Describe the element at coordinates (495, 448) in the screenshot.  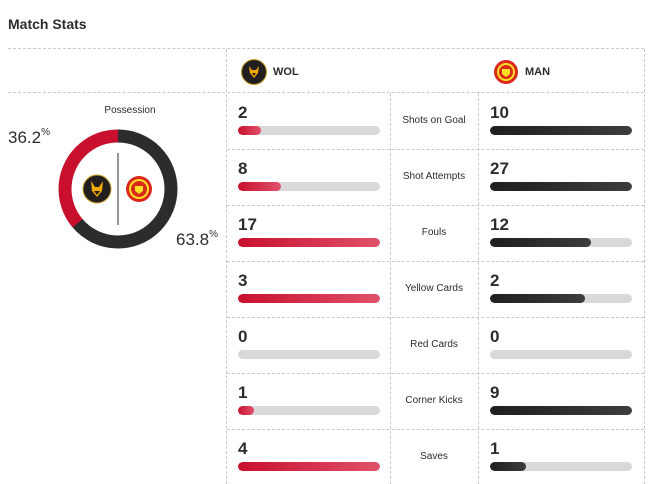
I see `stat-away-value: 1` at that location.